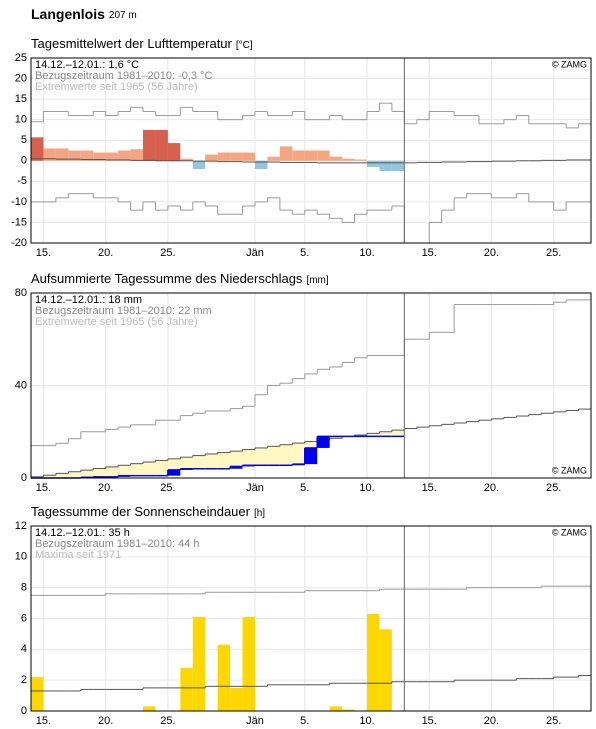 The image size is (596, 729). Describe the element at coordinates (22, 181) in the screenshot. I see `y-tick-label: -5` at that location.